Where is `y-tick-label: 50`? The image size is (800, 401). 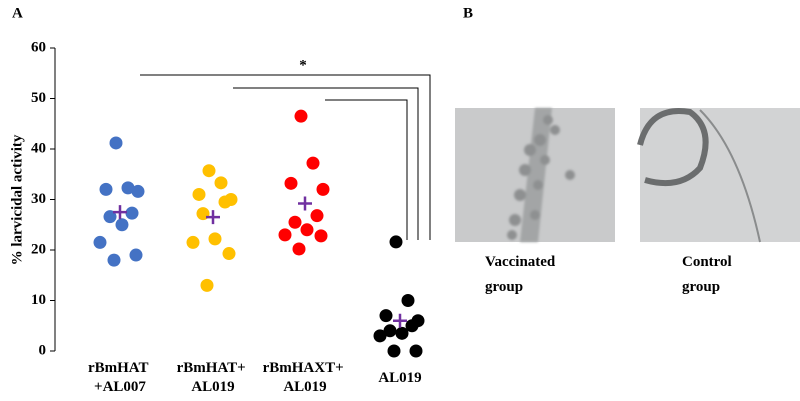
y-tick-label: 50 is located at coordinates (38, 98).